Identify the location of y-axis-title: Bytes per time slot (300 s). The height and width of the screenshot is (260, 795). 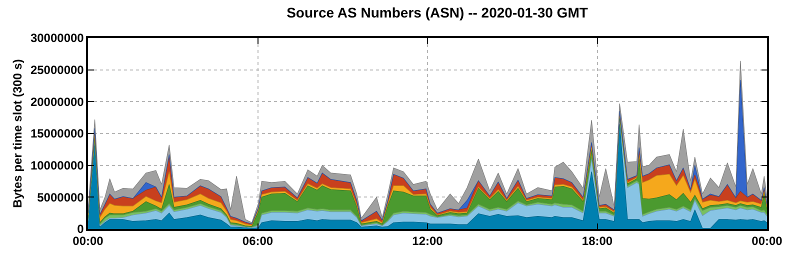
(17, 133).